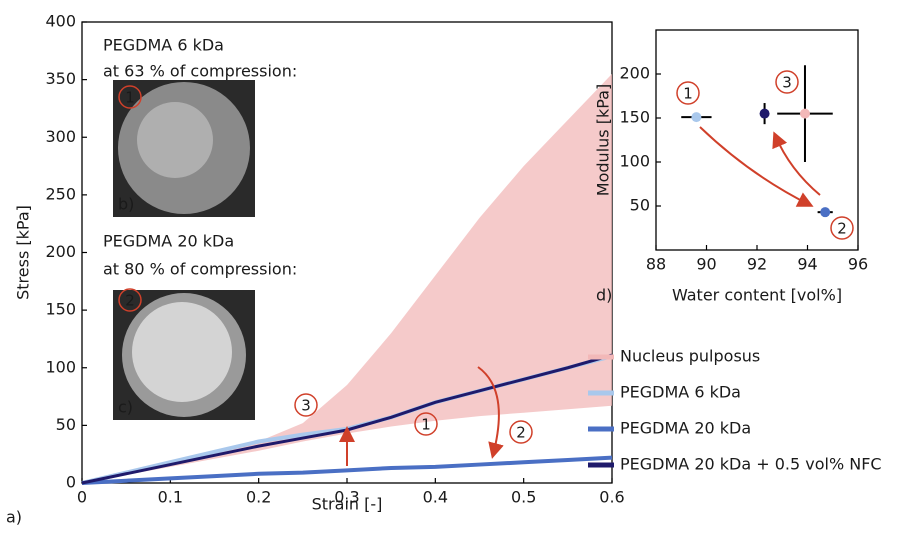  I want to click on photo-c, so click(184, 355).